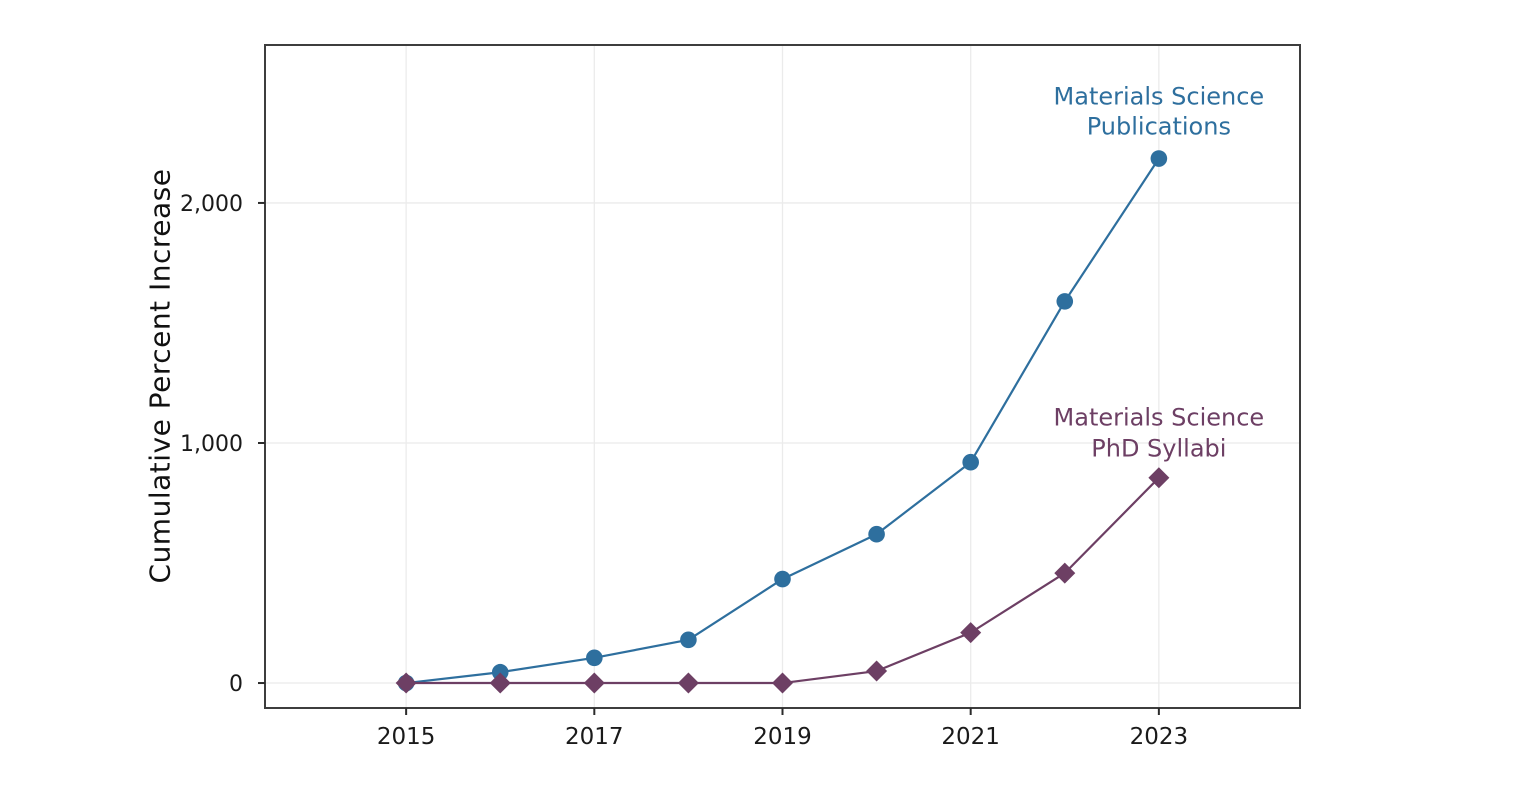 The image size is (1538, 790). I want to click on x-tick-label: 2015, so click(406, 737).